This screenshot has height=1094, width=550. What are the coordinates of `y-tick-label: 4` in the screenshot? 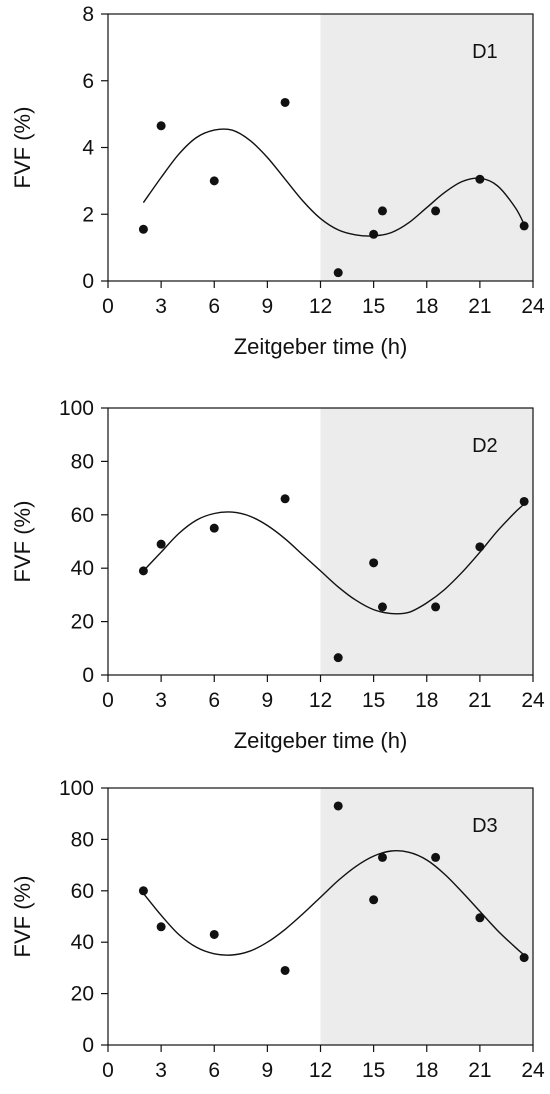 It's located at (88, 148).